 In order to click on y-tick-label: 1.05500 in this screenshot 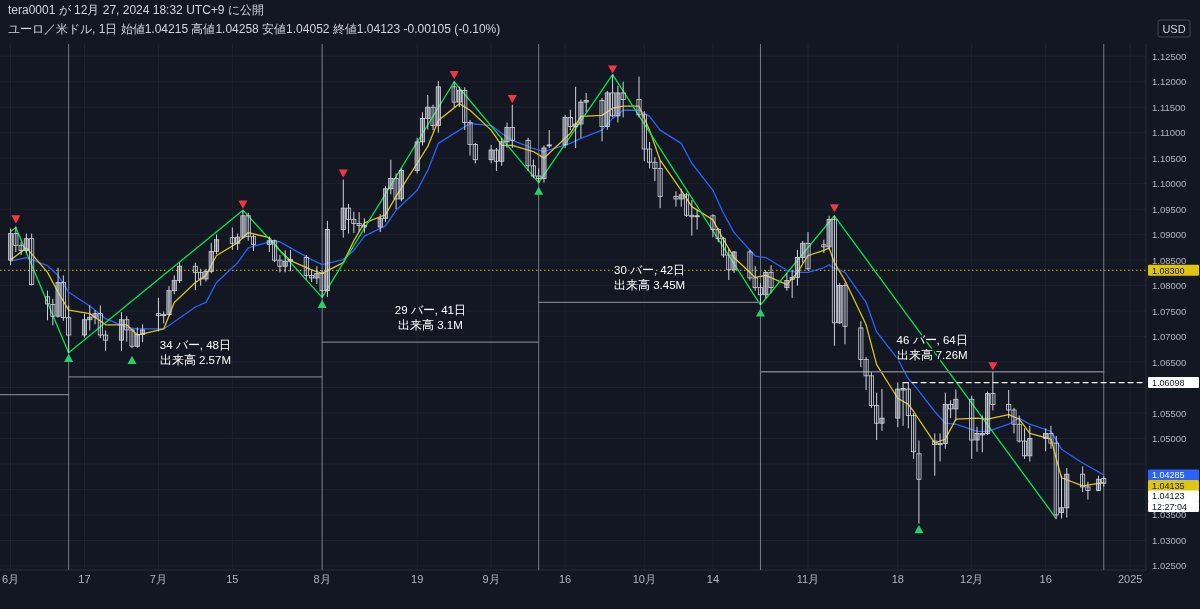, I will do `click(1169, 413)`.